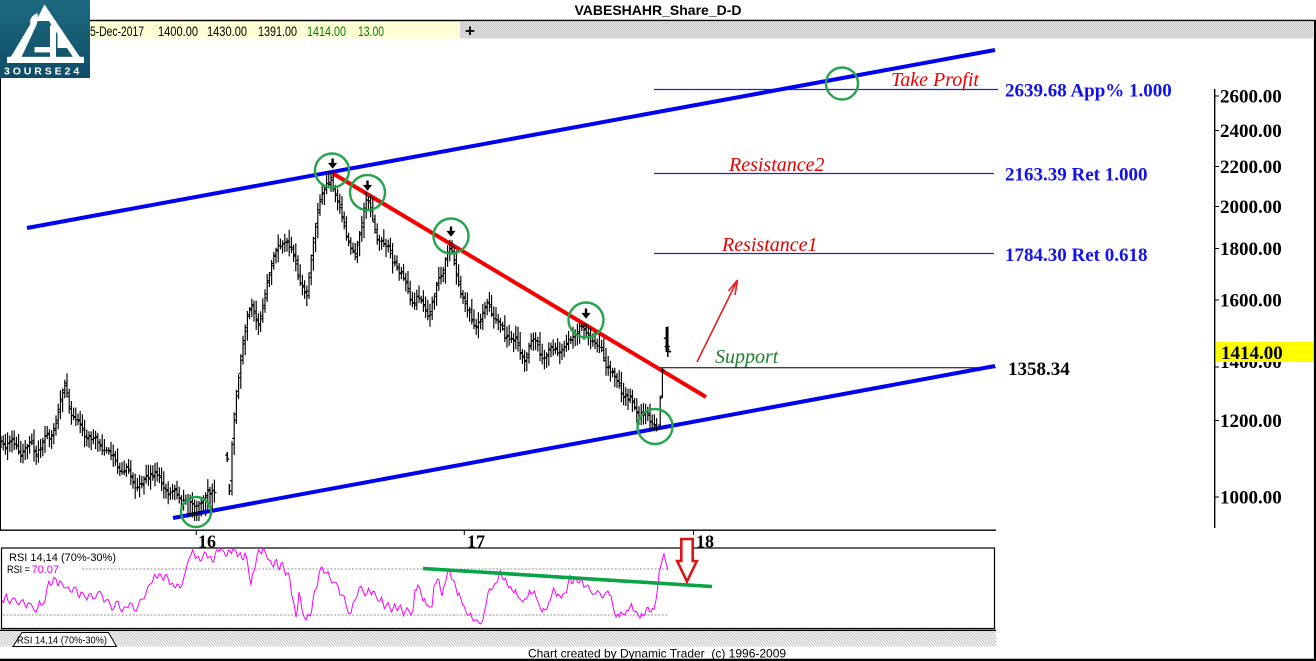  What do you see at coordinates (1251, 421) in the screenshot?
I see `svg-text: 1200.00` at bounding box center [1251, 421].